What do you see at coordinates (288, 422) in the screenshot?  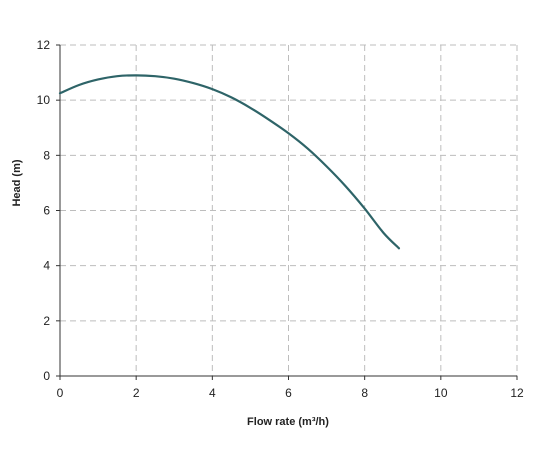 I see `x-axis-title: Flow rate (m³/h)` at bounding box center [288, 422].